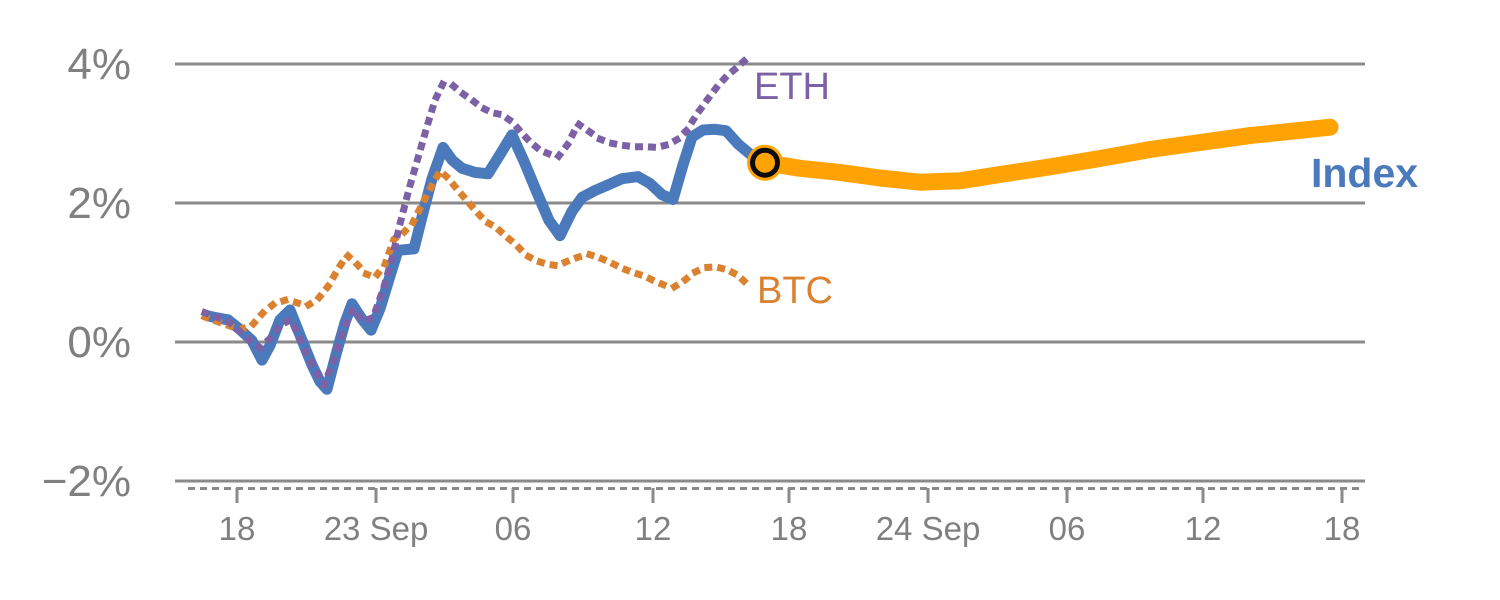 The width and height of the screenshot is (1500, 600). Describe the element at coordinates (792, 87) in the screenshot. I see `eth-series-label: ETH` at that location.